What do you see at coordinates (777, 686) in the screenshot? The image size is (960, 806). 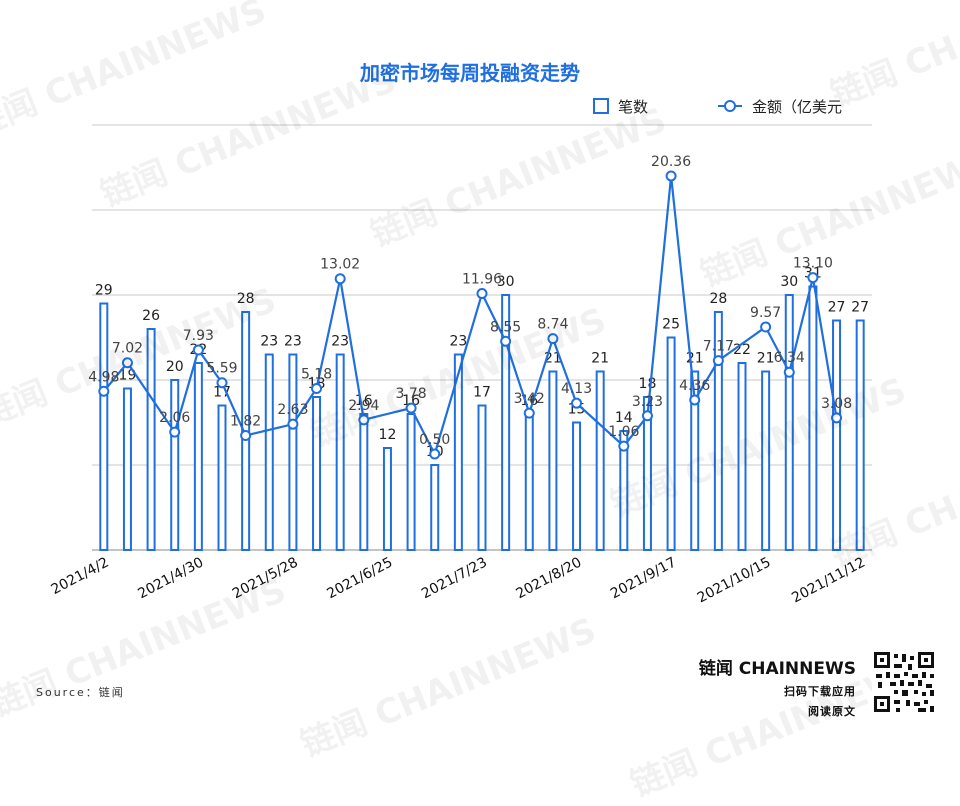 I see `brand-block: 链闻 CHAINNEWS 扫码下载应用 阅读原文` at bounding box center [777, 686].